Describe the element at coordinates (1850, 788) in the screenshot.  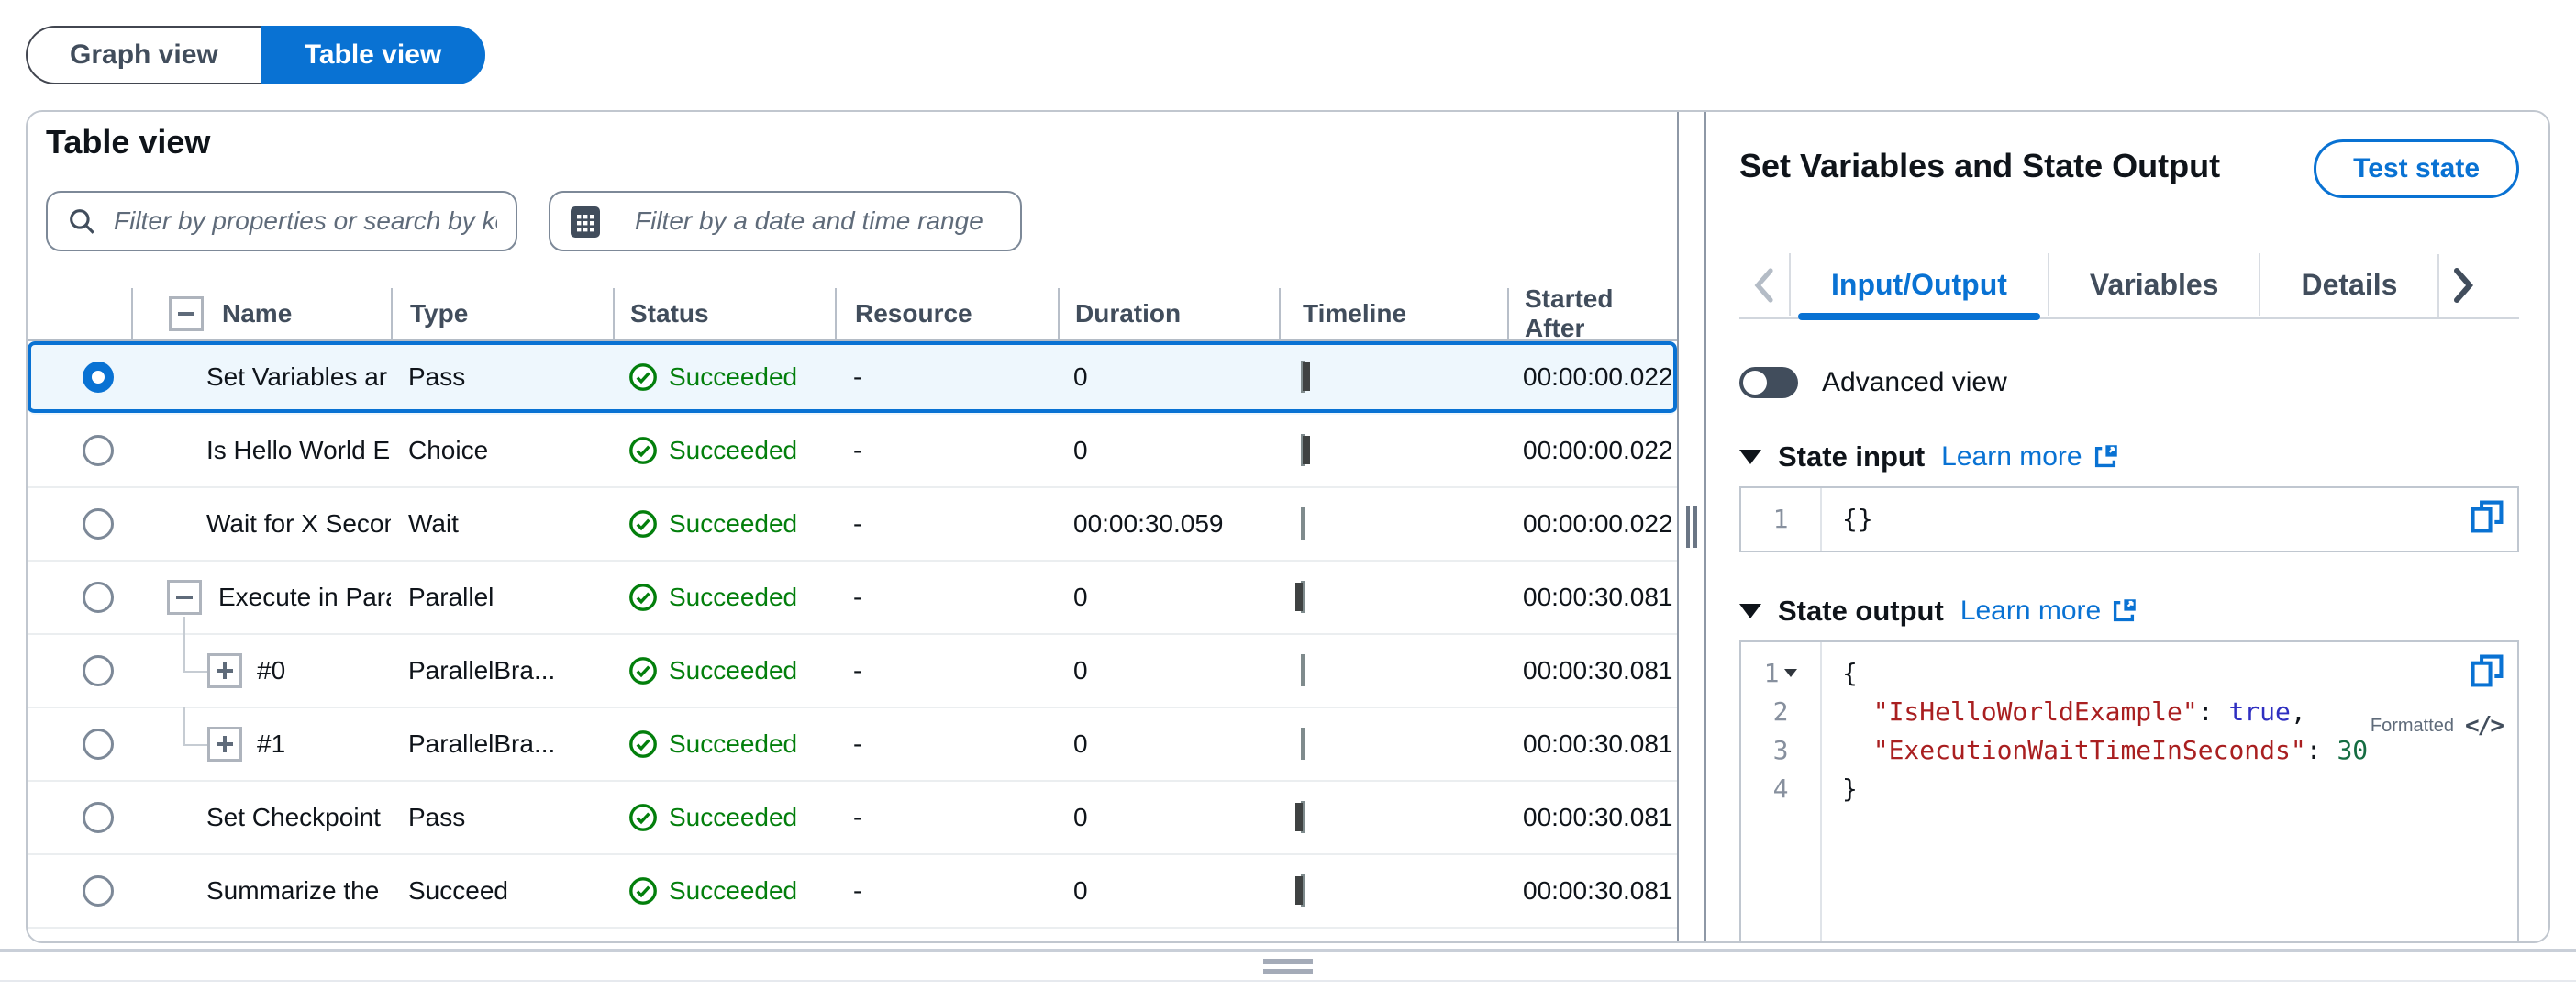
I see `code-line: }` at that location.